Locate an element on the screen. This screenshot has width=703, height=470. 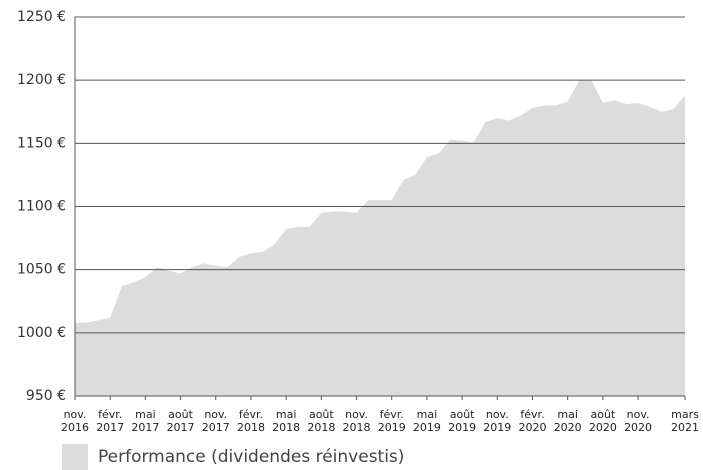
x-tick-label: mai 2017 is located at coordinates (145, 421).